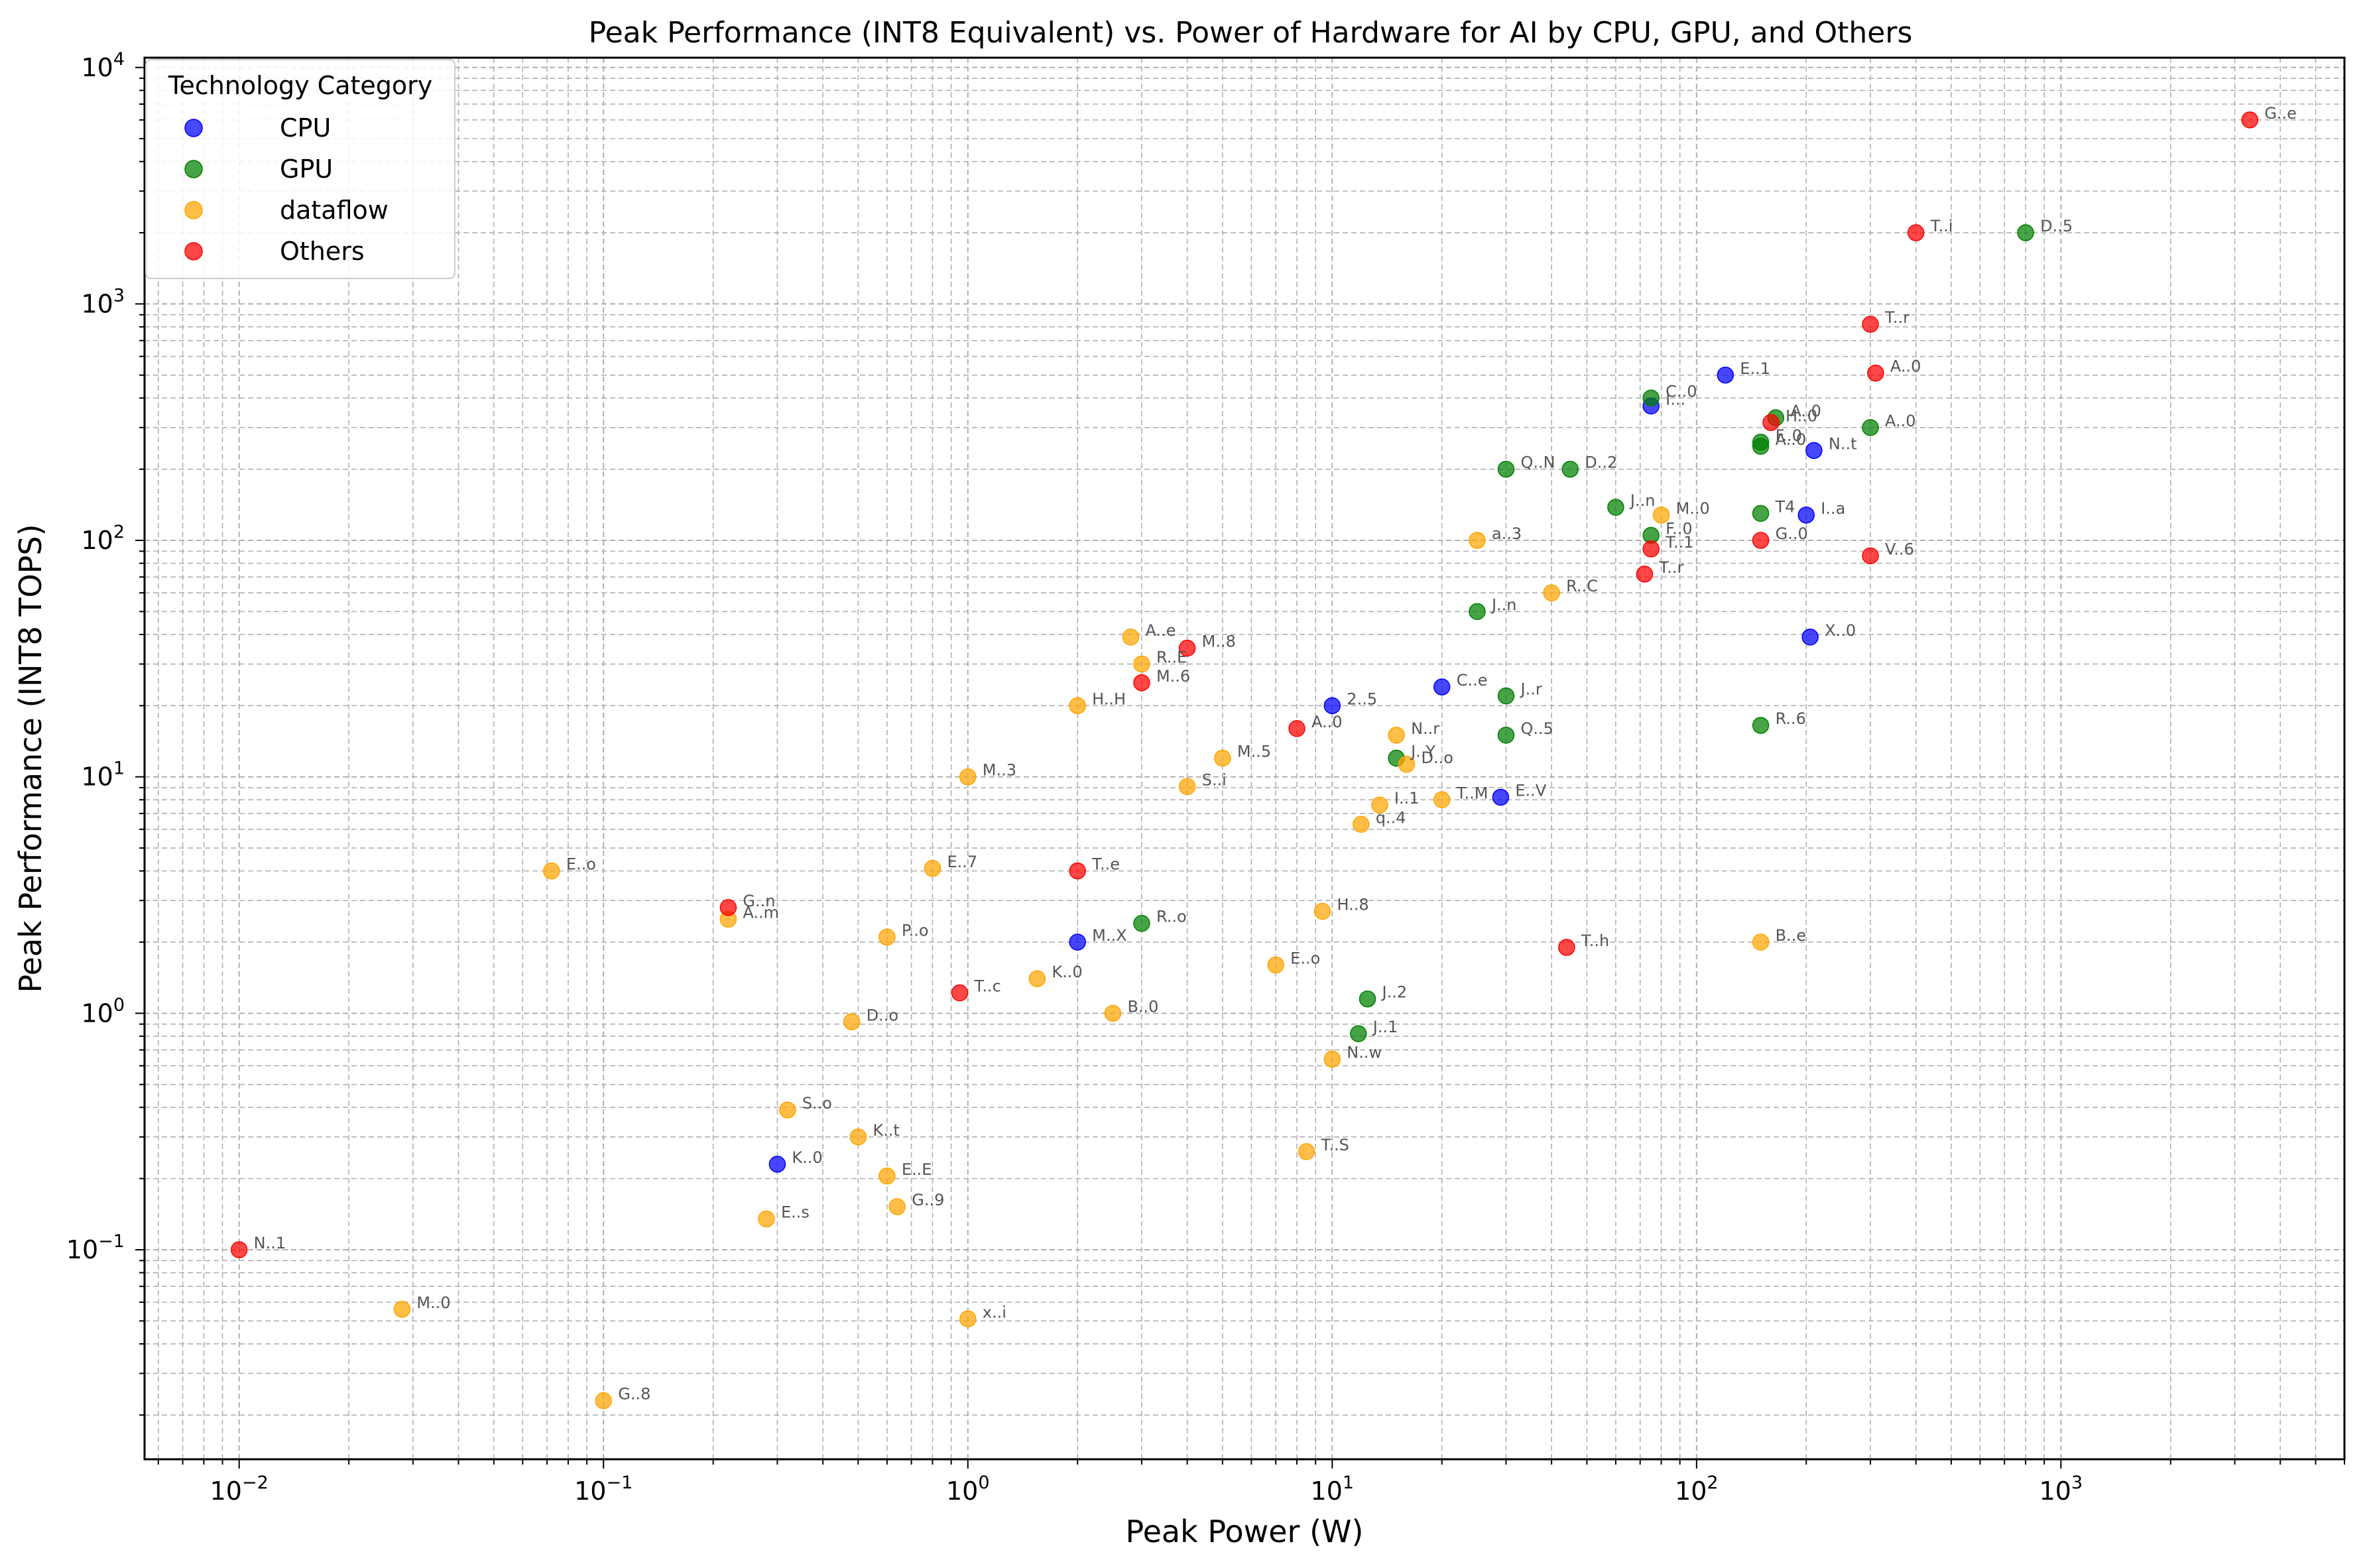 This screenshot has width=2365, height=1568. What do you see at coordinates (194, 210) in the screenshot?
I see `legend-marker-dataflow` at bounding box center [194, 210].